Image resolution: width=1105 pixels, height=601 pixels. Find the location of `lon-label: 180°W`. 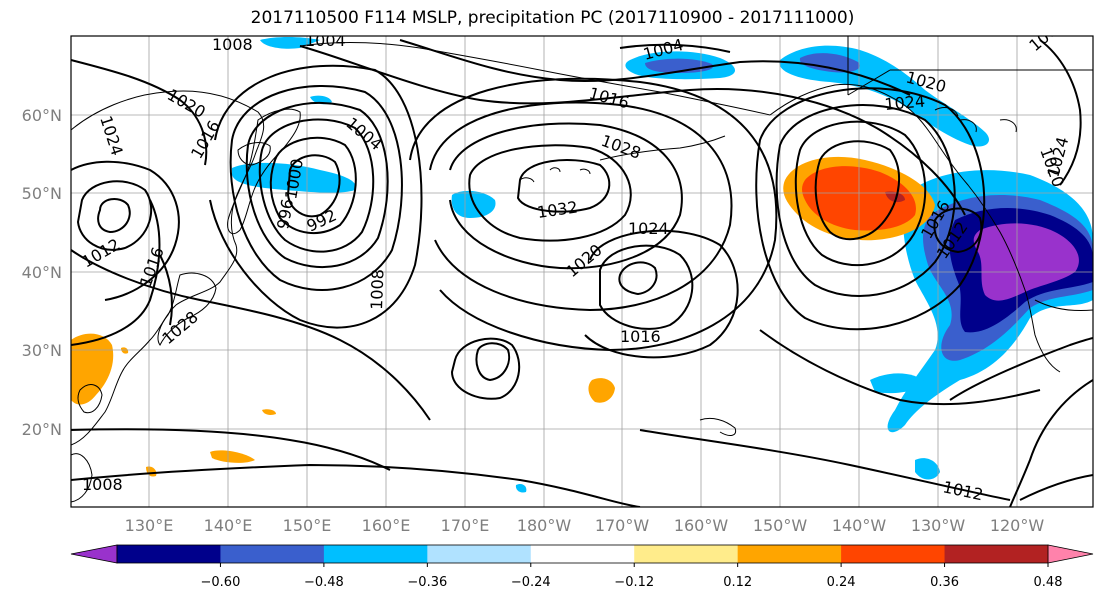

lon-label: 180°W is located at coordinates (544, 525).